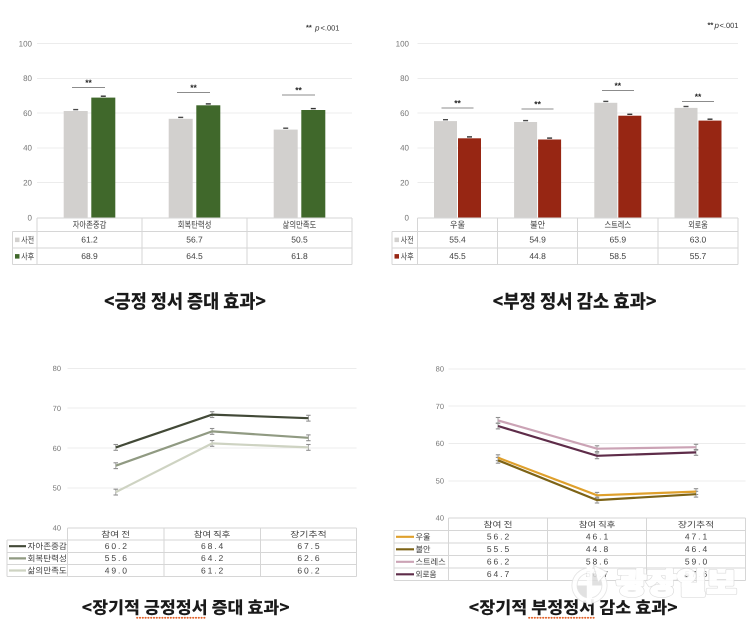 This screenshot has width=747, height=630. What do you see at coordinates (618, 240) in the screenshot?
I see `svg-text: 65.9` at bounding box center [618, 240].